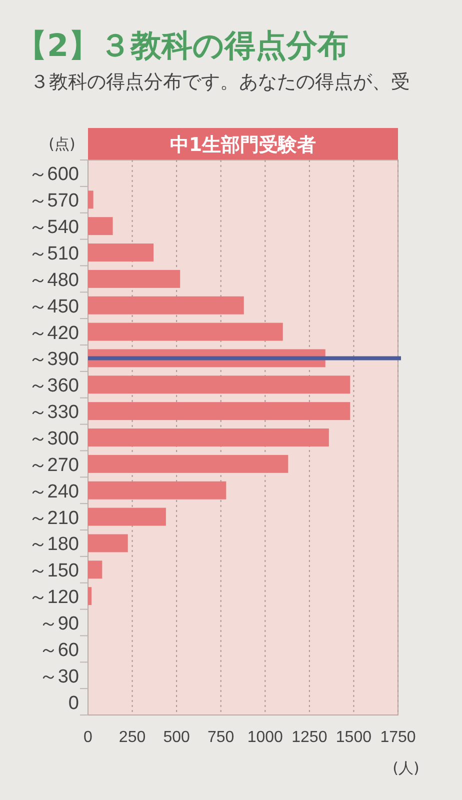 This screenshot has width=462, height=800. Describe the element at coordinates (53, 359) in the screenshot. I see `y-tick-label: ～390` at that location.